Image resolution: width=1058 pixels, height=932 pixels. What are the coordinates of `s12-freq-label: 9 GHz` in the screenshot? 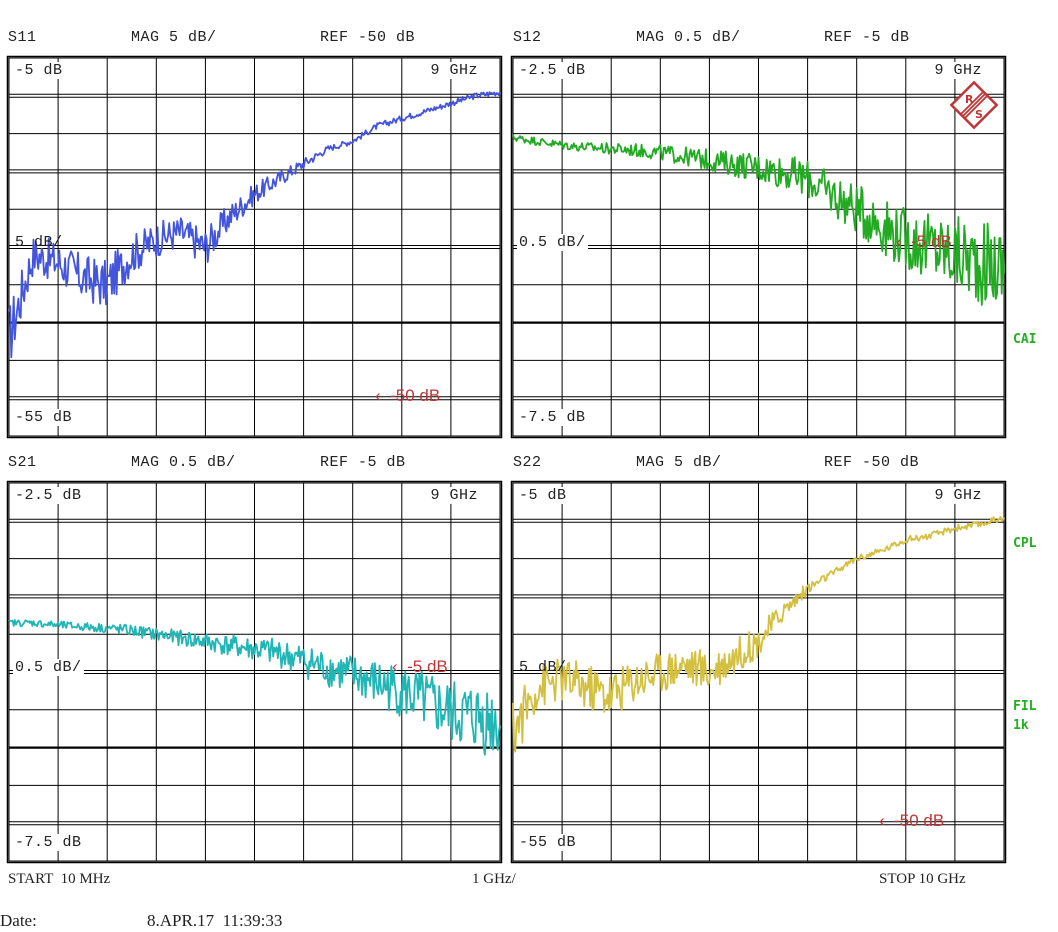 It's located at (958, 70).